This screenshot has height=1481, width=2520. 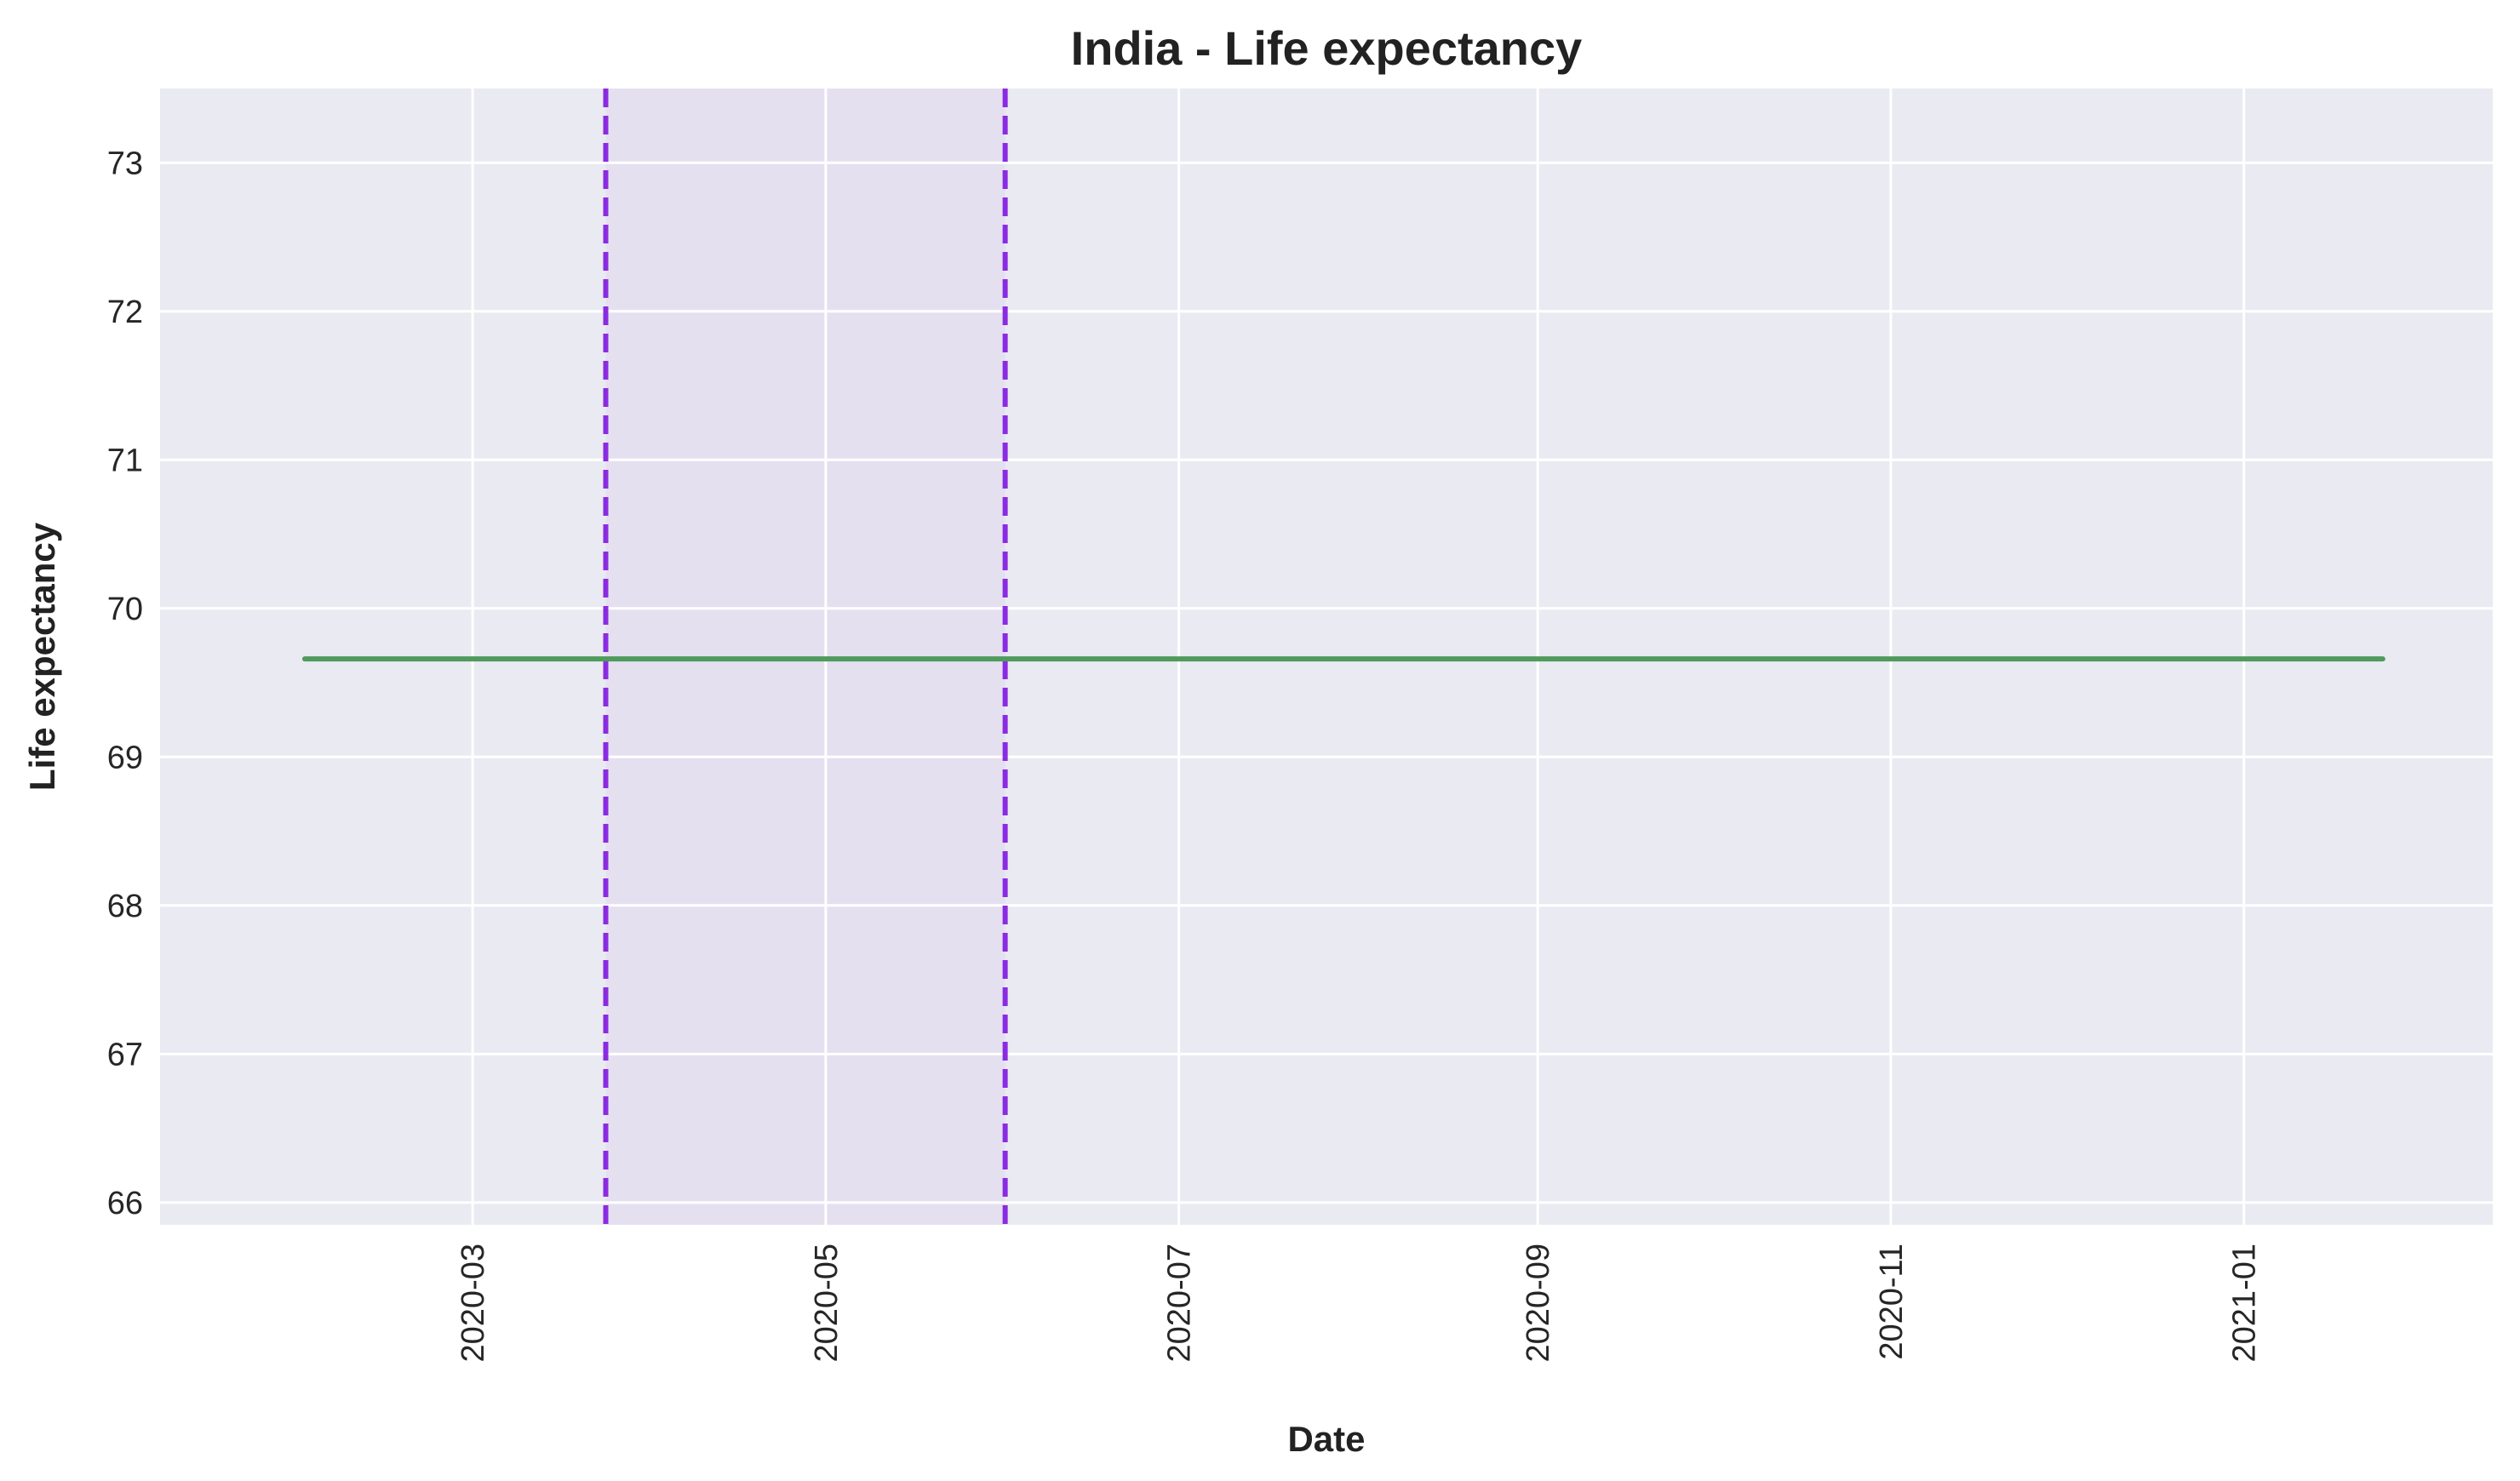 I want to click on x-tick-label: 2020-11, so click(x=1892, y=1302).